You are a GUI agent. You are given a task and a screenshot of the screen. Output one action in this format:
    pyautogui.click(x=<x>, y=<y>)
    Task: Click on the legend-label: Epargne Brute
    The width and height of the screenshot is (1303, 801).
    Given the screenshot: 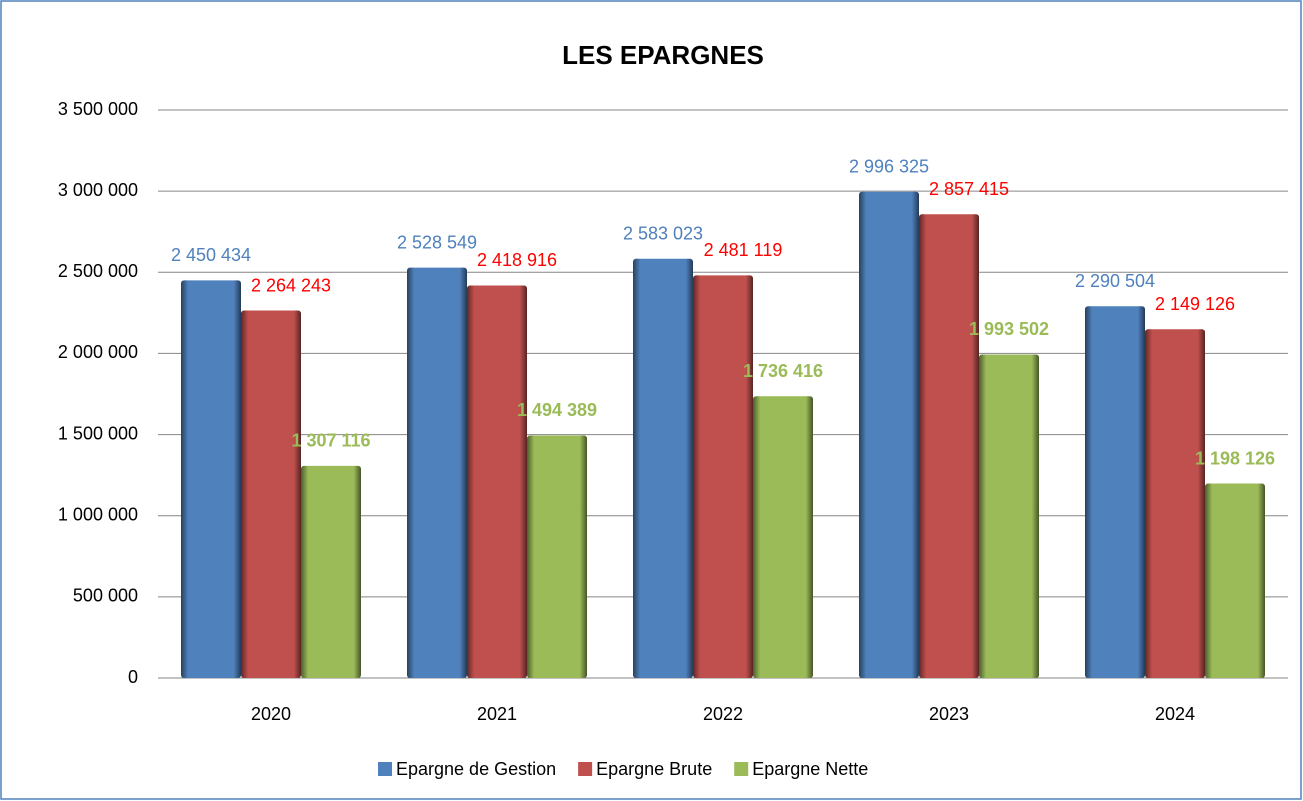 What is the action you would take?
    pyautogui.click(x=654, y=769)
    